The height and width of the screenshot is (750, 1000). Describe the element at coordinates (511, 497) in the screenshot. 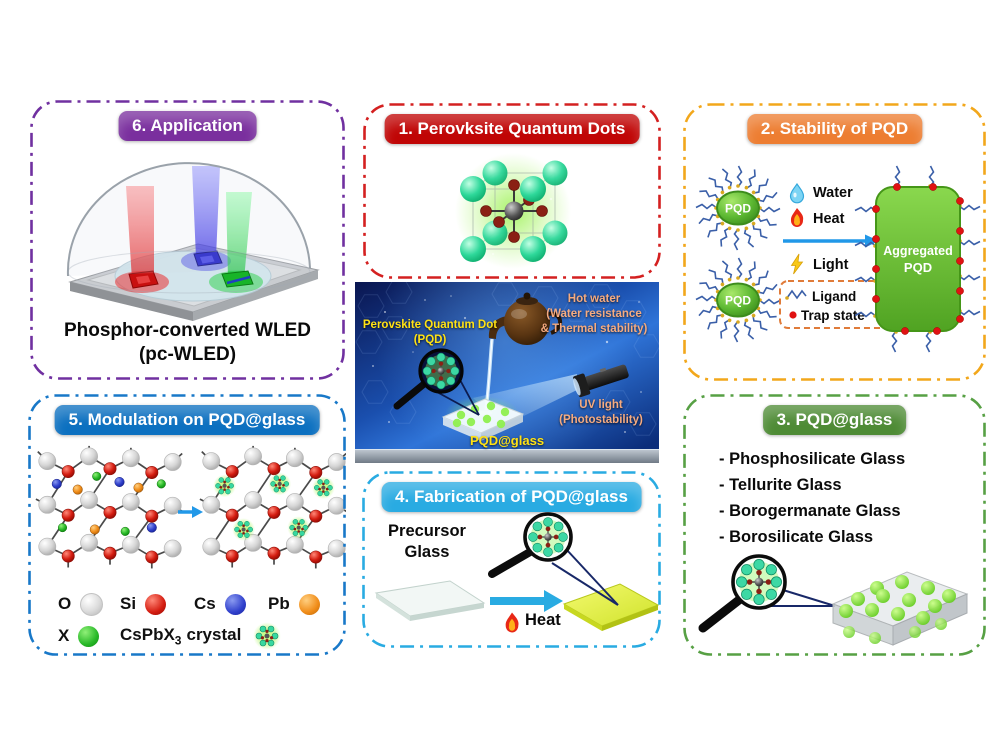

I see `panel-fabrication-title: 4. Fabrication of PQD@glass` at that location.